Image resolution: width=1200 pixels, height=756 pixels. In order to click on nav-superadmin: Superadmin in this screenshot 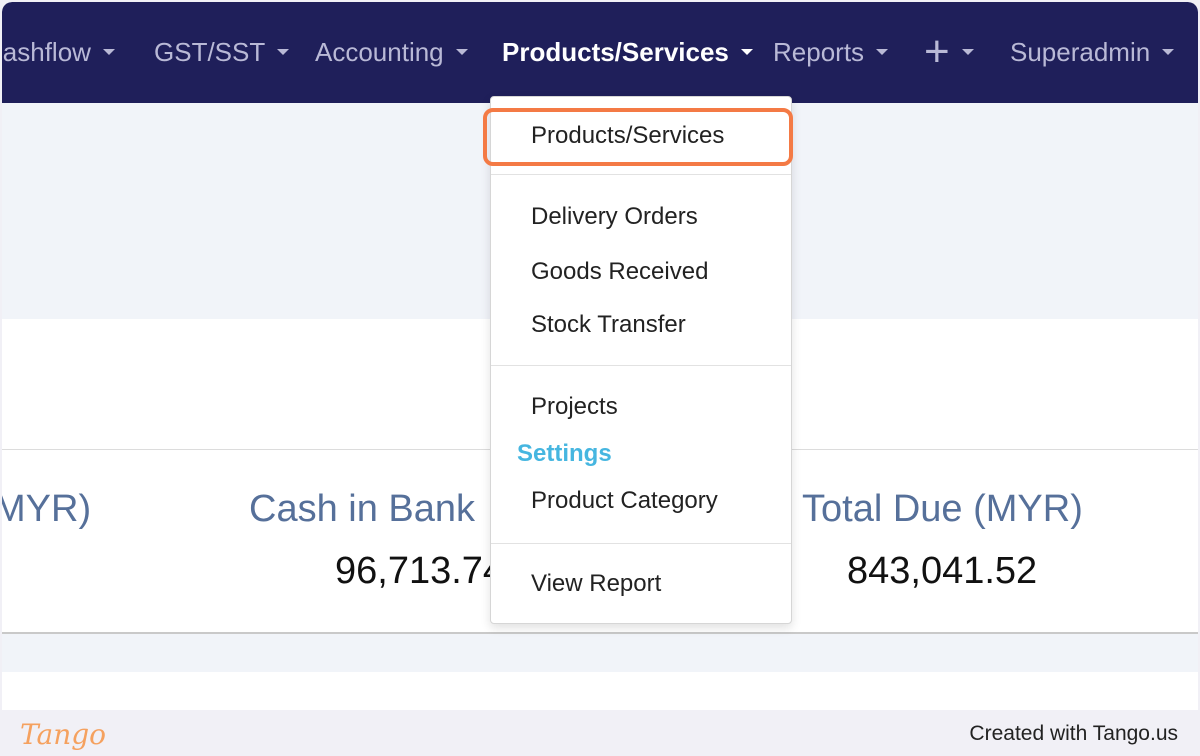, I will do `click(1092, 52)`.